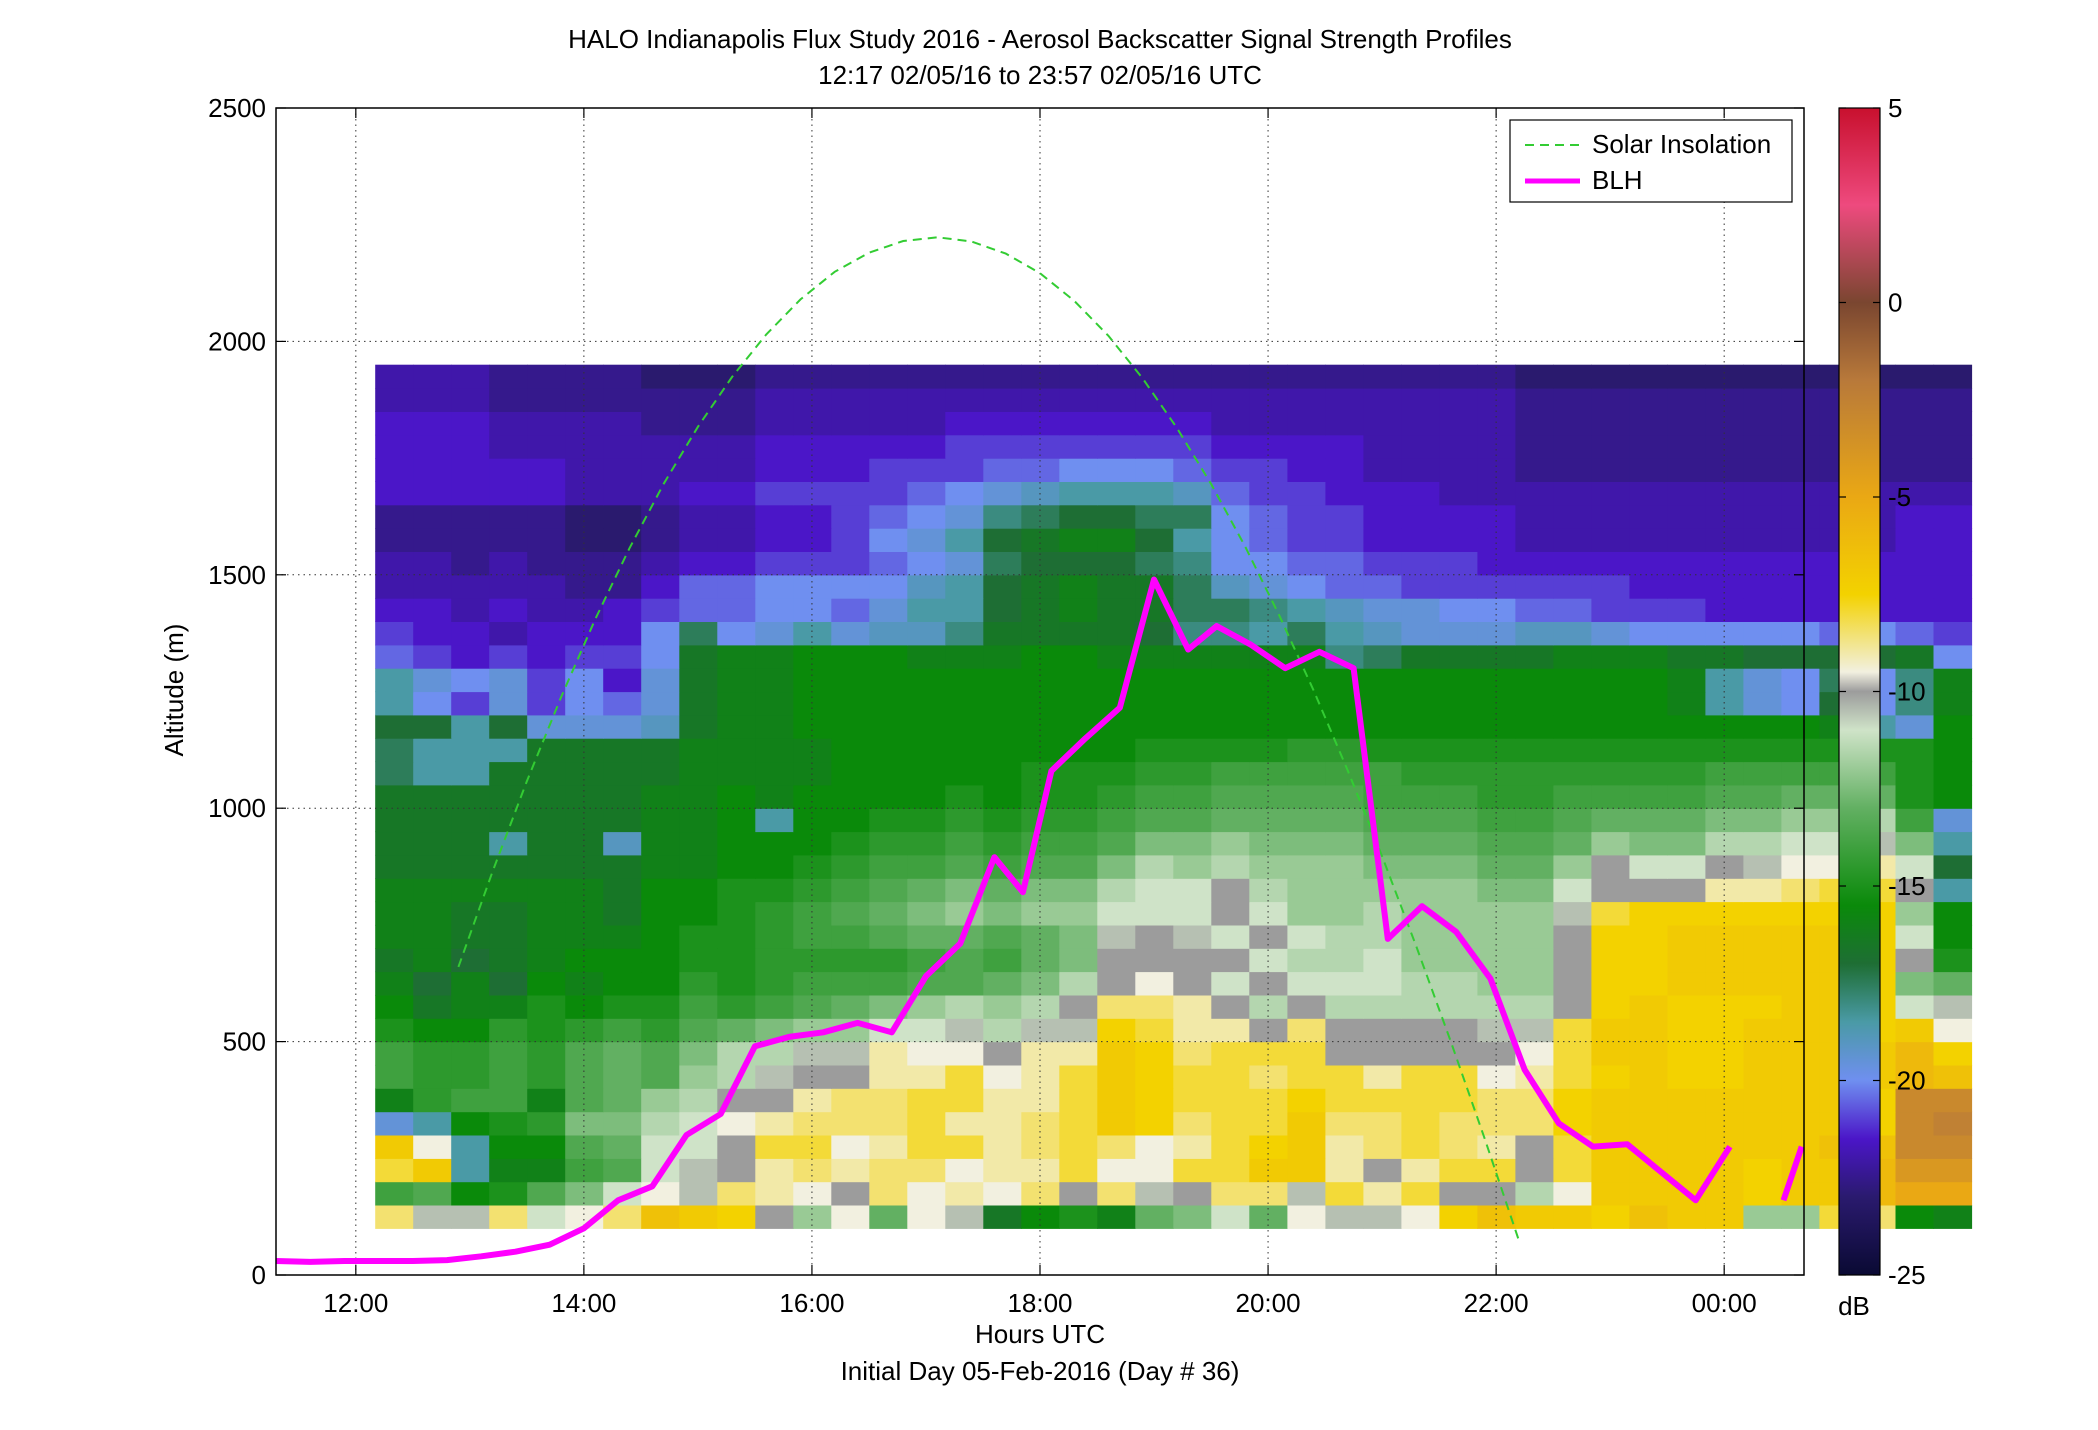 This screenshot has width=2098, height=1430. I want to click on y-tick-label: 1500, so click(237, 575).